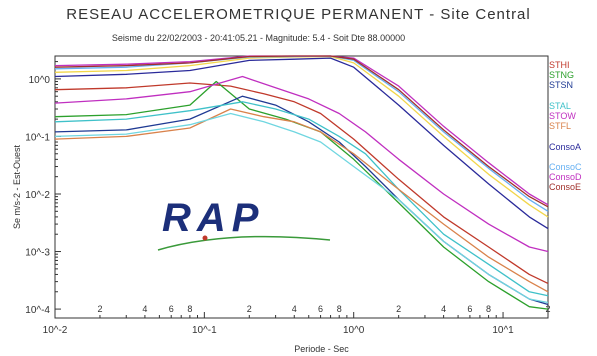 This screenshot has height=356, width=597. What do you see at coordinates (565, 187) in the screenshot?
I see `legend-entry: ConsoE` at bounding box center [565, 187].